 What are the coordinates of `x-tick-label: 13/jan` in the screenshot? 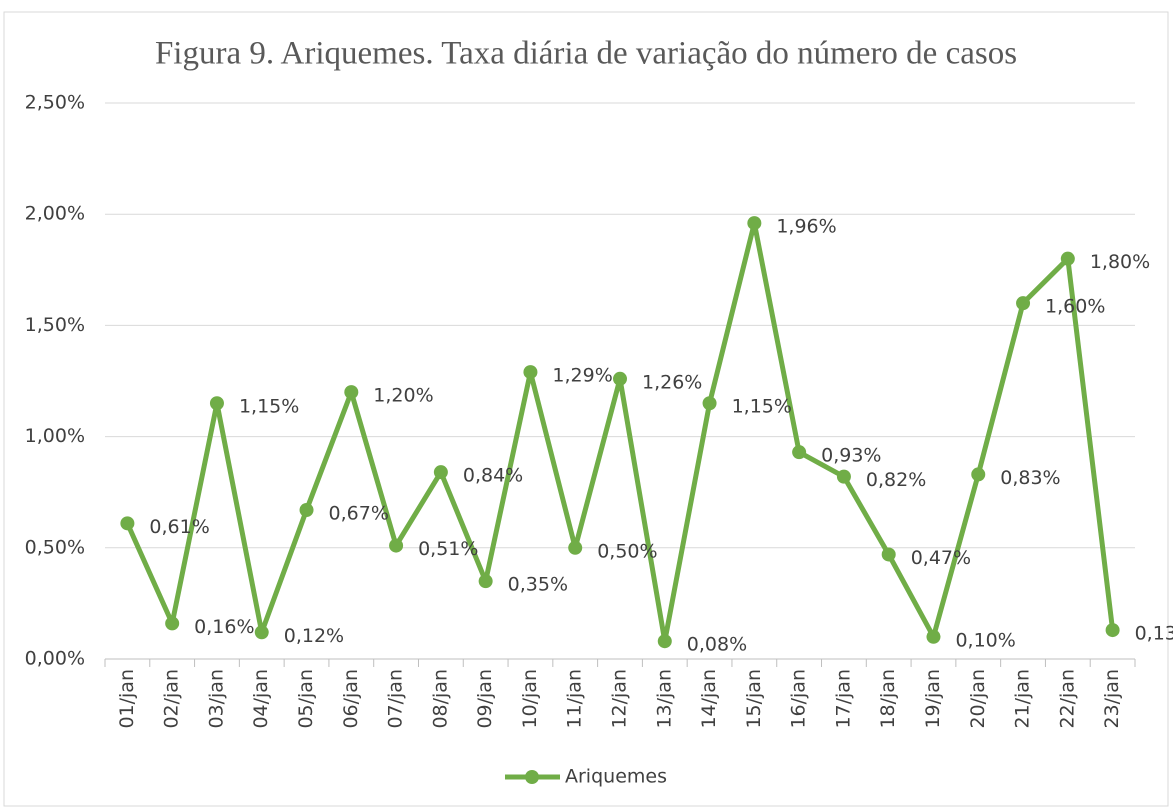 It's located at (664, 699).